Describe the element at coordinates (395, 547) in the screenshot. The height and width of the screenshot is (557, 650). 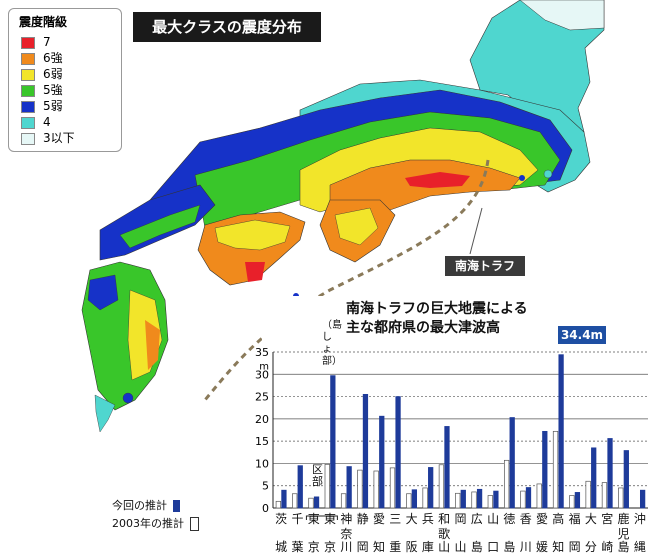
I see `x-tick-label-bottom: 重` at that location.